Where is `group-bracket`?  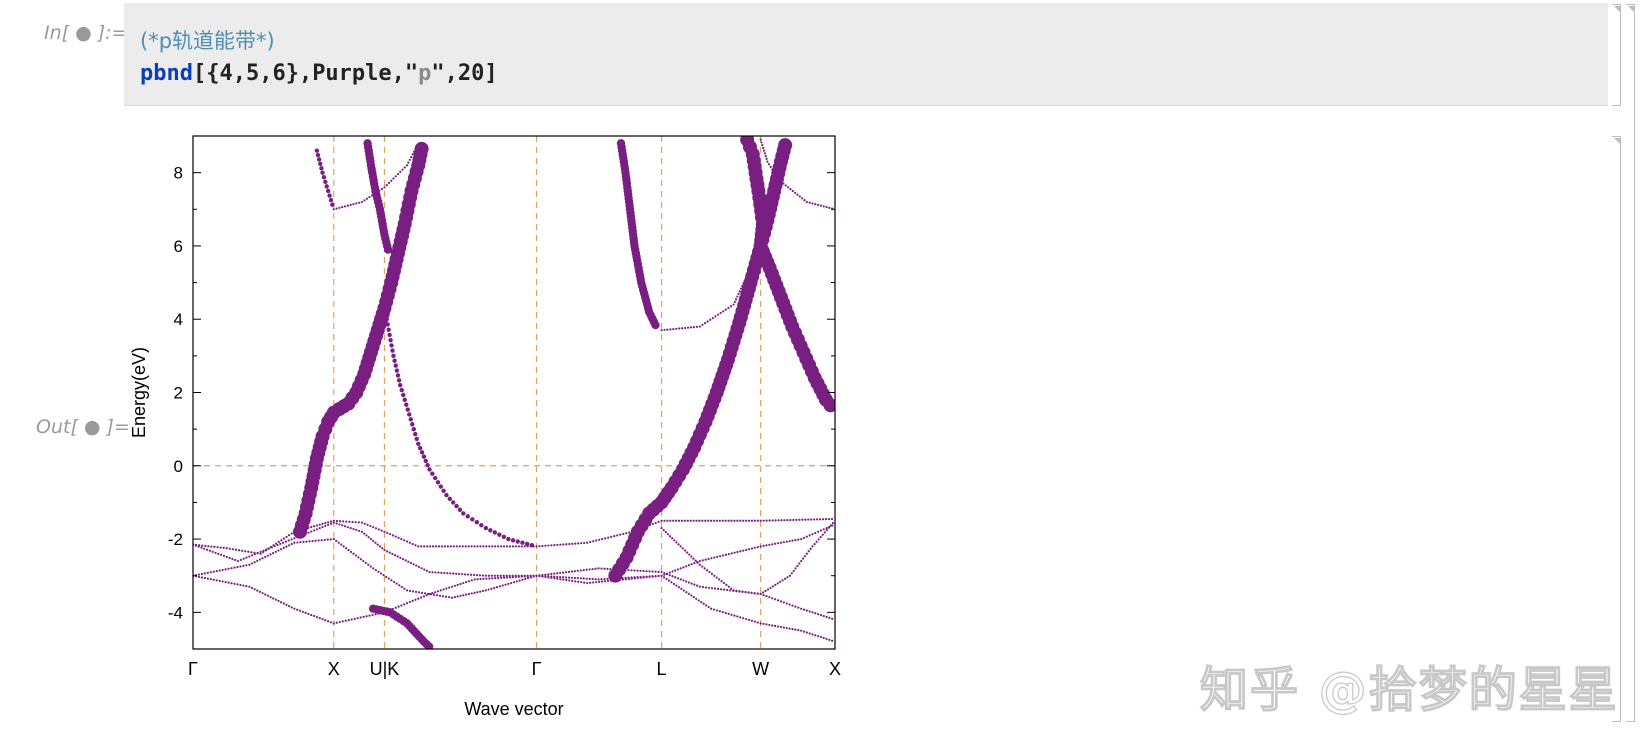
group-bracket is located at coordinates (1630, 363).